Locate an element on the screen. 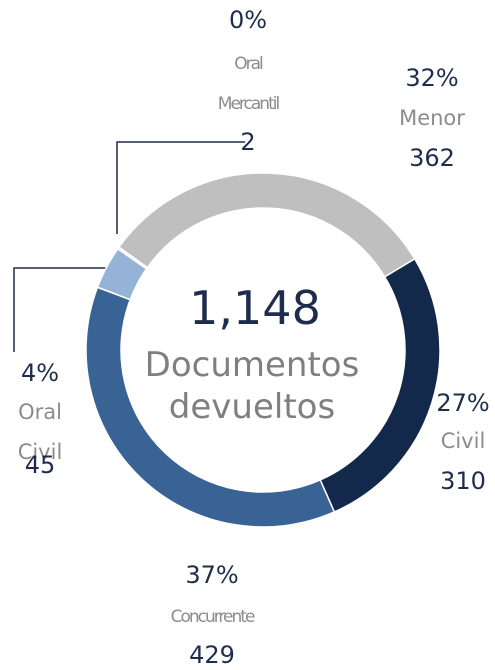 The image size is (495, 670). value-label: 45 is located at coordinates (40, 465).